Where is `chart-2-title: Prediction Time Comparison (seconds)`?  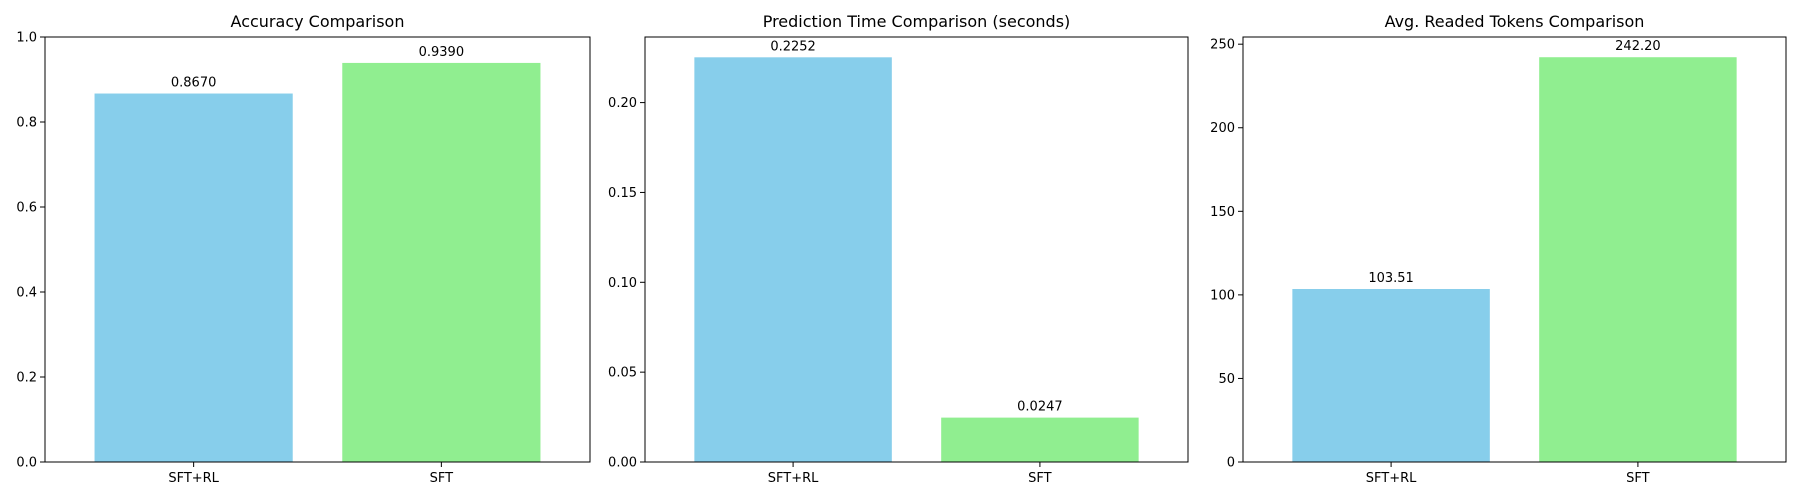
chart-2-title: Prediction Time Comparison (seconds) is located at coordinates (917, 21).